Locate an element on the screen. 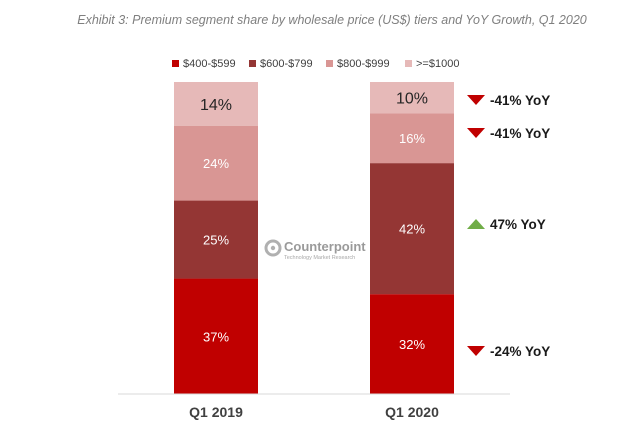 The height and width of the screenshot is (441, 640). legend-label-1000: >=$1000 is located at coordinates (437, 64).